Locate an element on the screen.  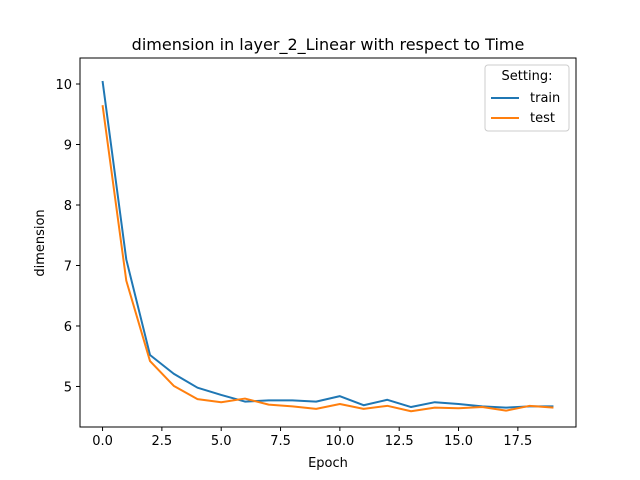
y-tick-label: 8 is located at coordinates (68, 206).